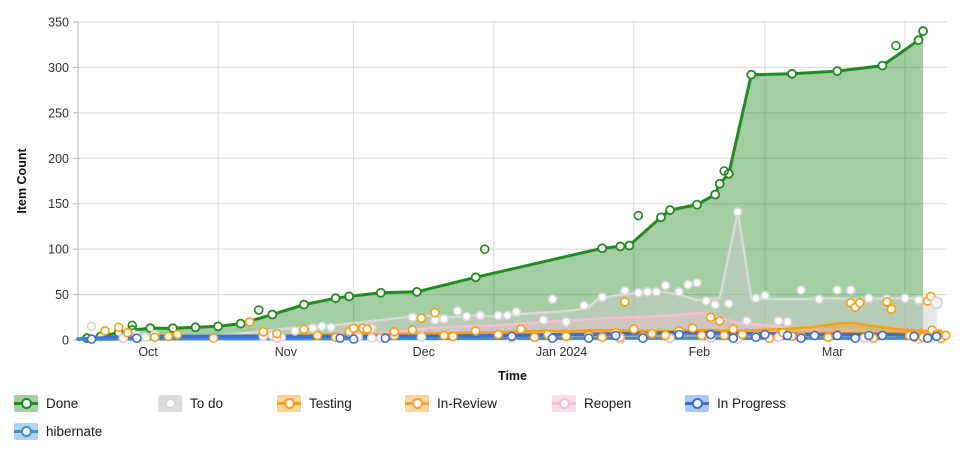 The image size is (960, 463). What do you see at coordinates (591, 403) in the screenshot?
I see `legend-item-reopen: Reopen` at bounding box center [591, 403].